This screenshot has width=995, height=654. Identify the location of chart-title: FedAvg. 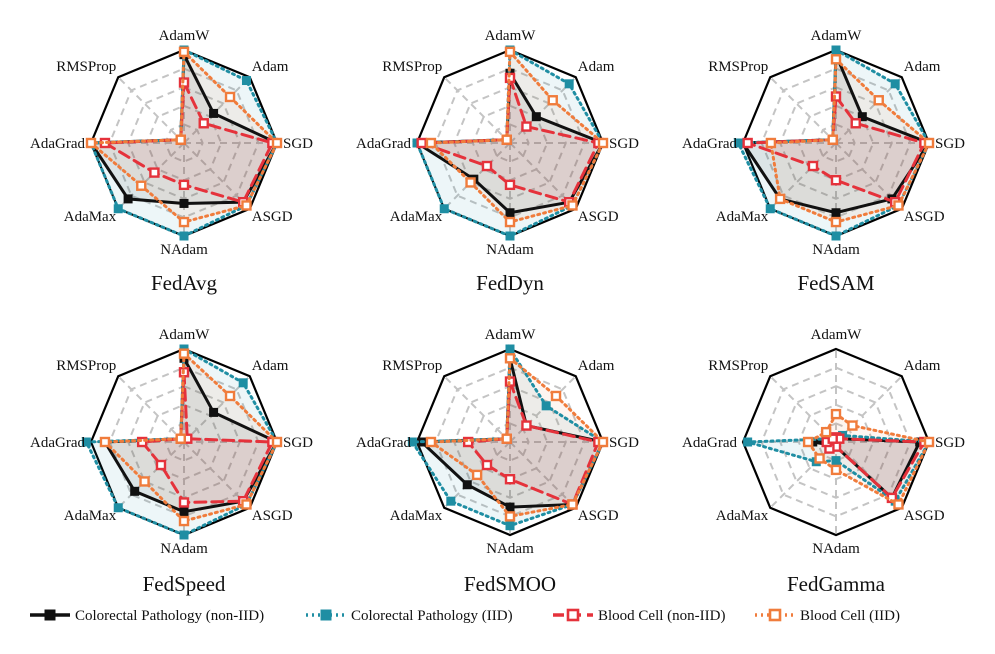
(184, 283).